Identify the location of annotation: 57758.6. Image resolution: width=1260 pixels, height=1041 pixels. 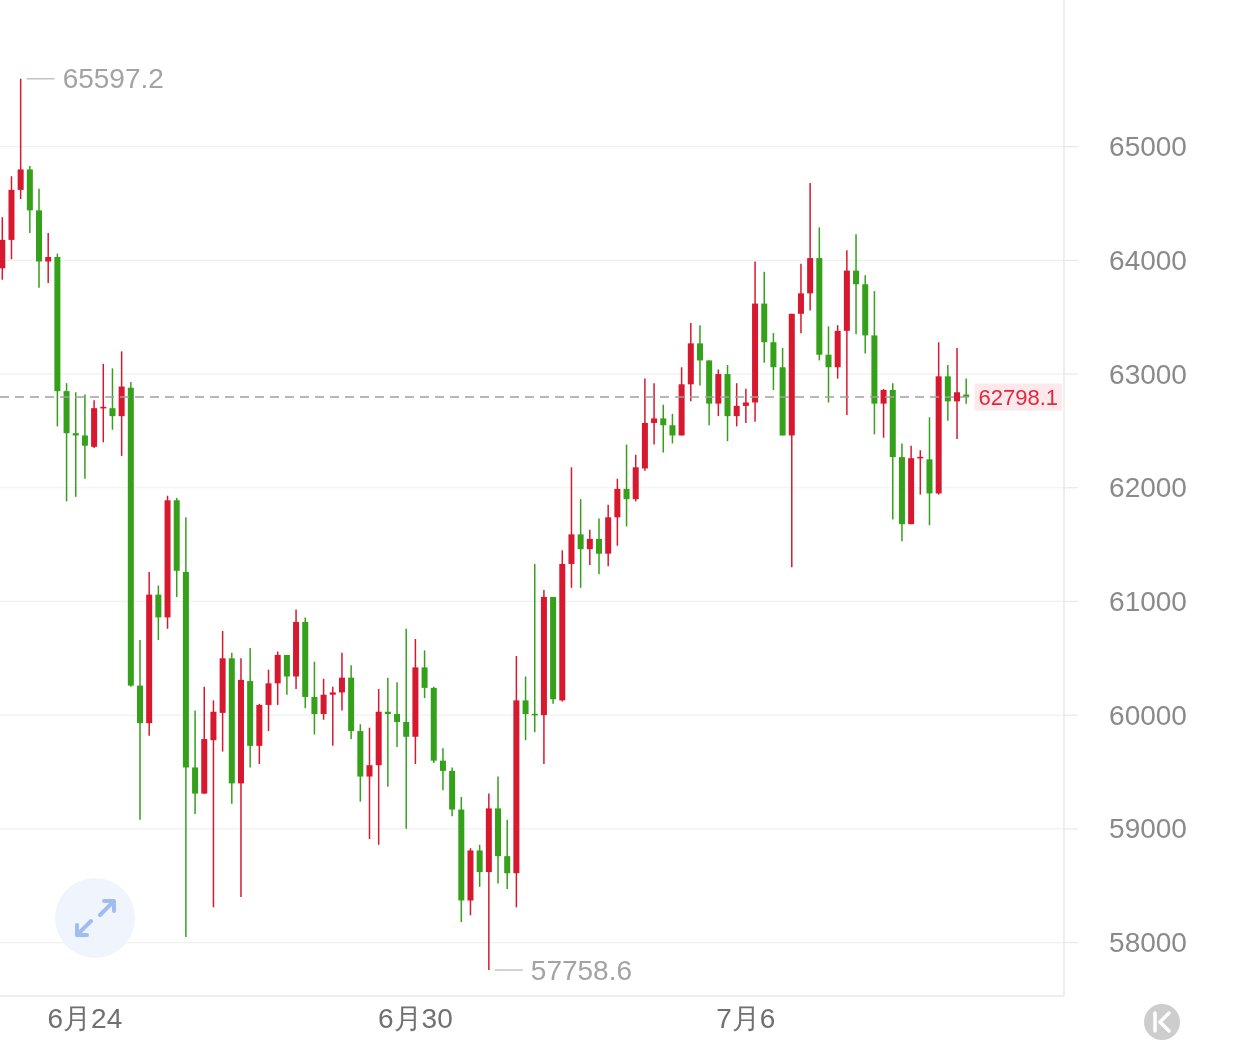
(581, 970).